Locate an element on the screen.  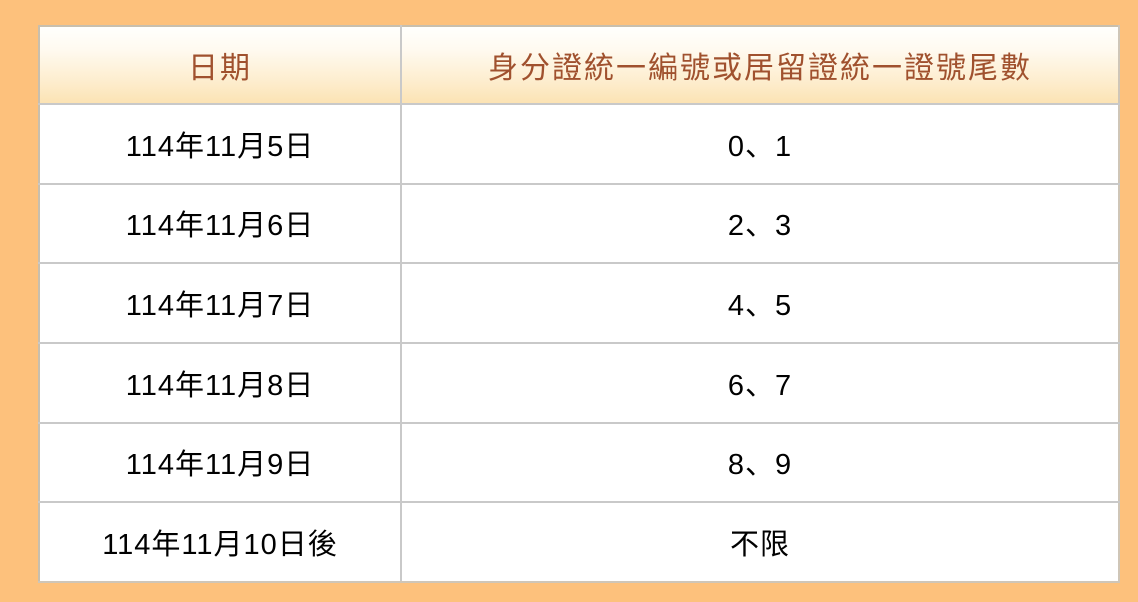
digits-cell: 0、1 is located at coordinates (760, 144).